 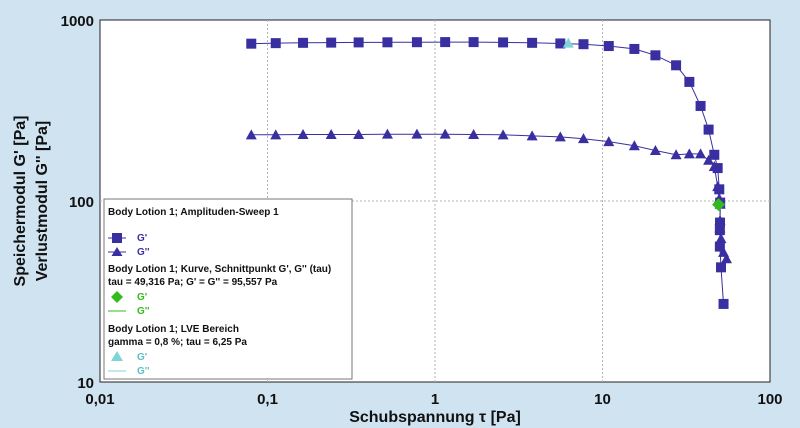 I want to click on legend-group1-entry-gdoubleprime: G'', so click(x=143, y=252).